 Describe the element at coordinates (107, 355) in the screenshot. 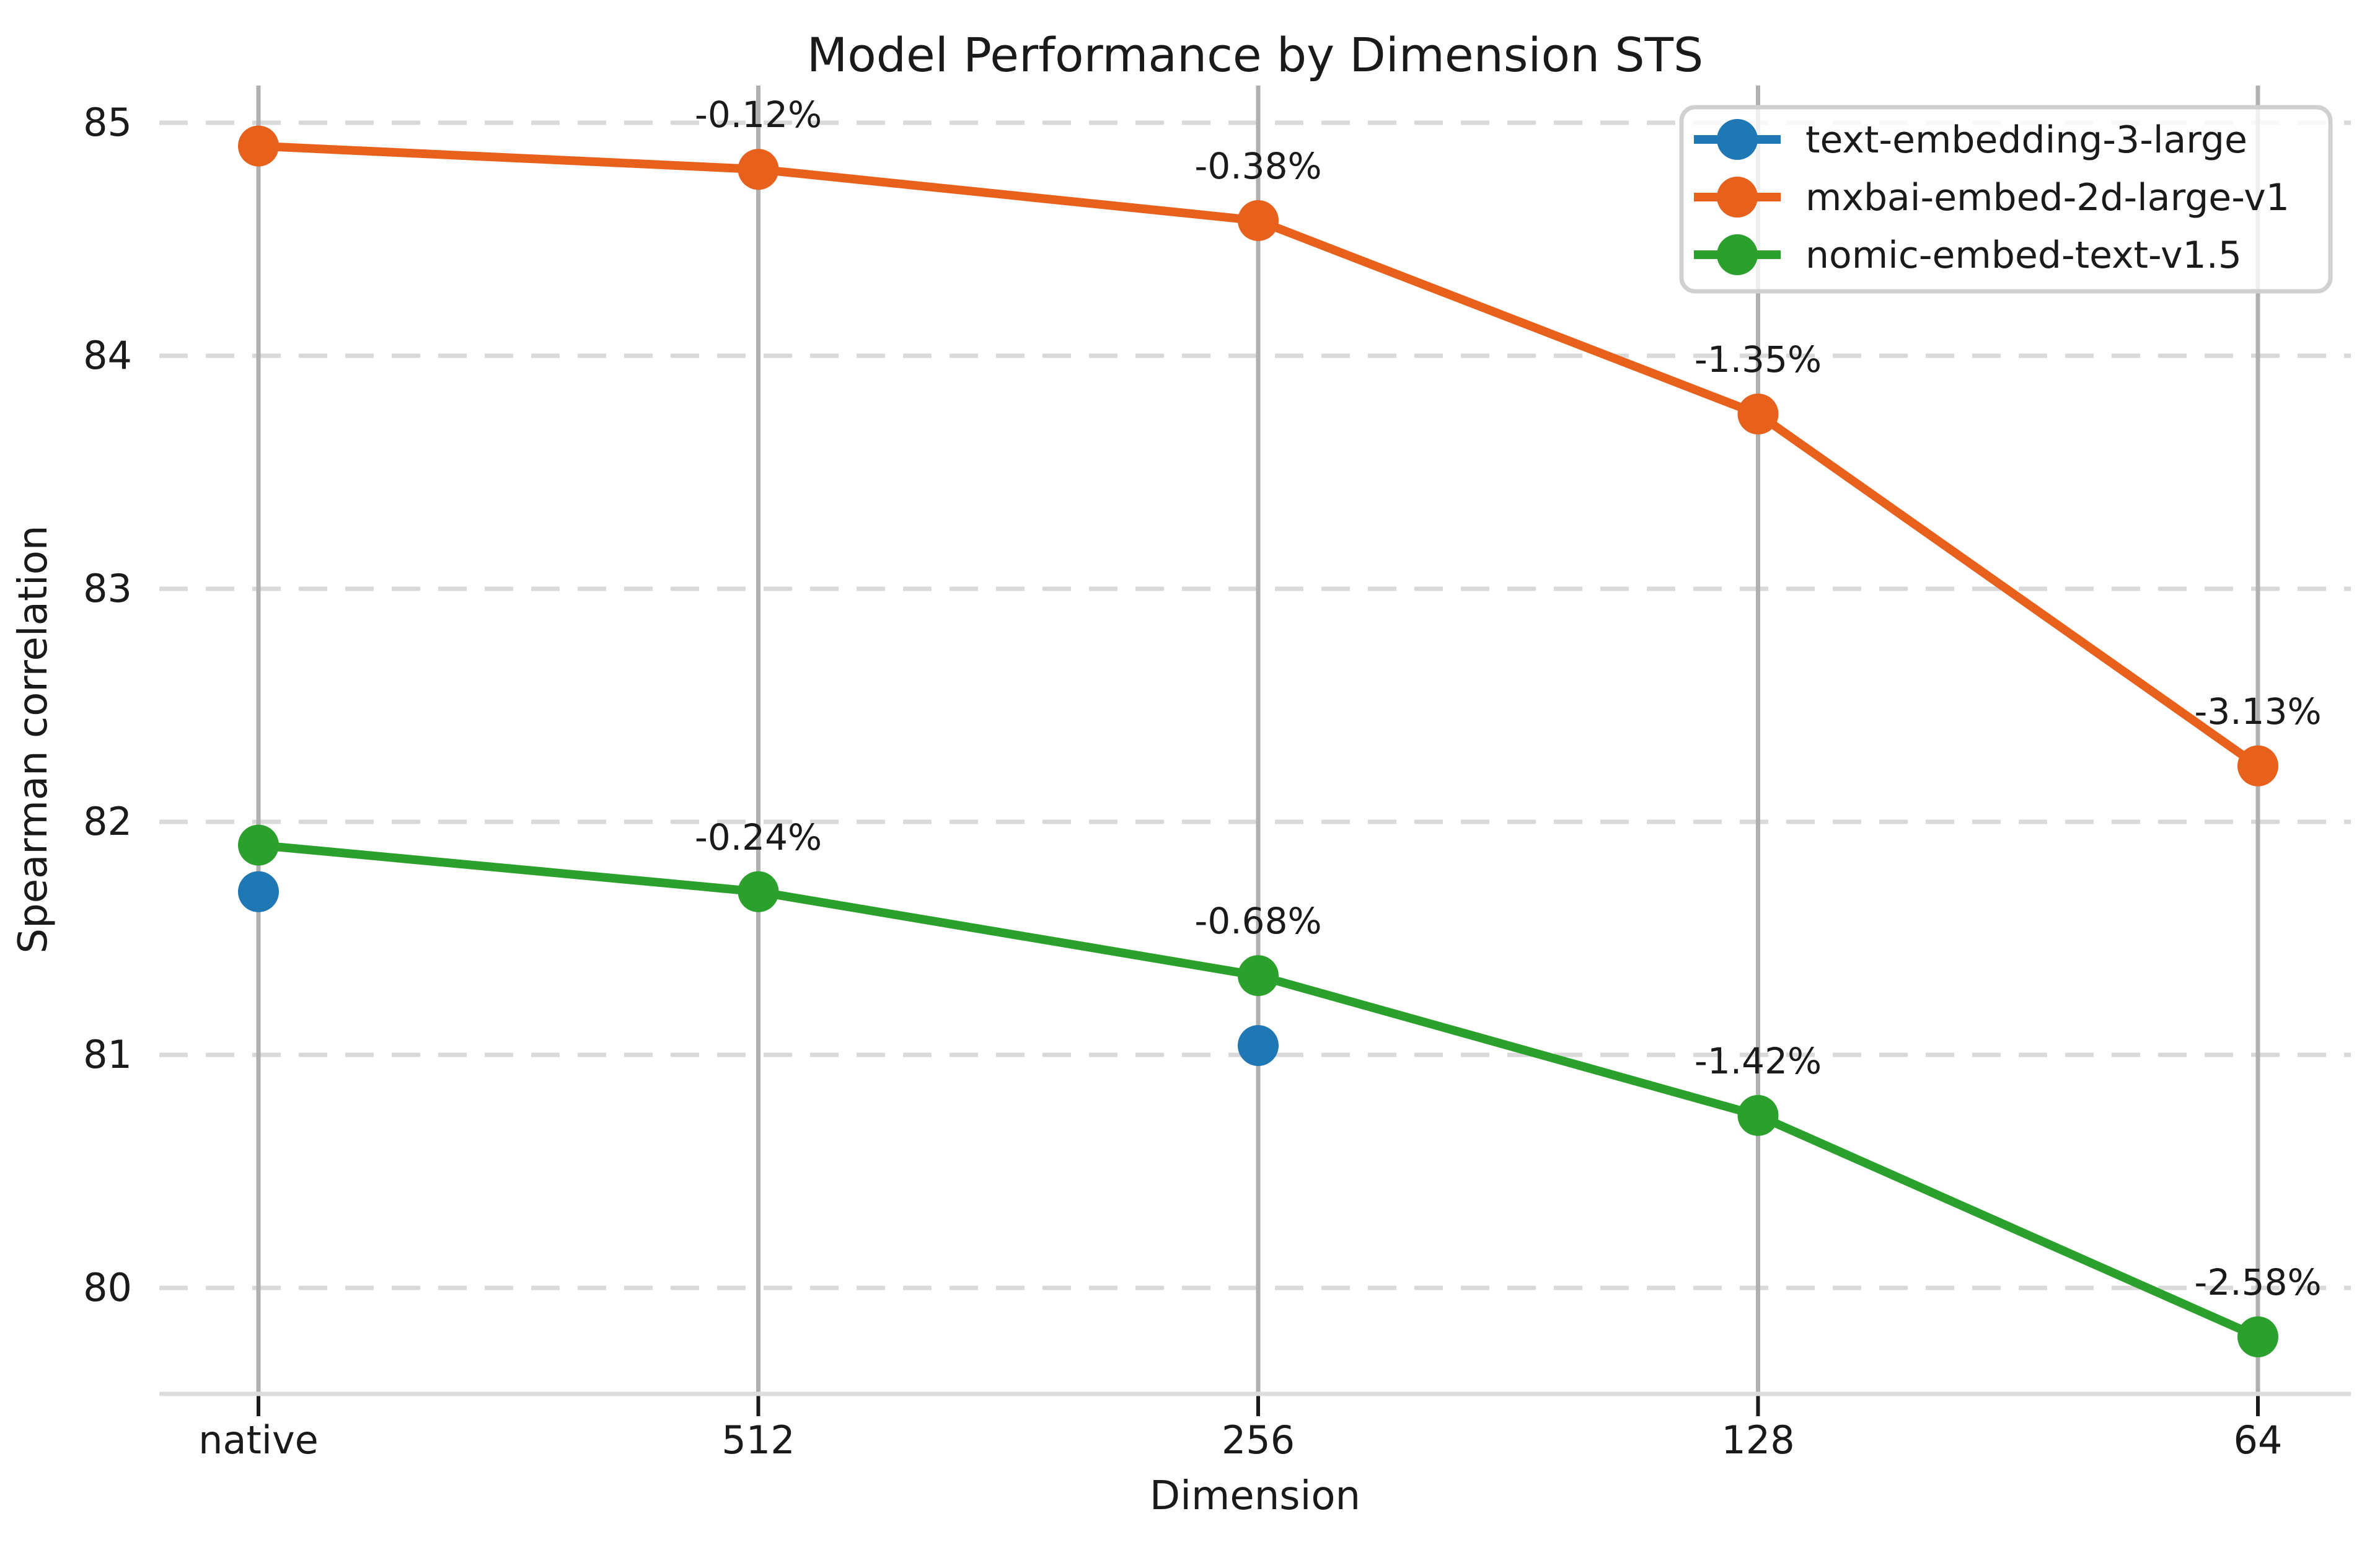

I see `y-tick-label: 84` at that location.